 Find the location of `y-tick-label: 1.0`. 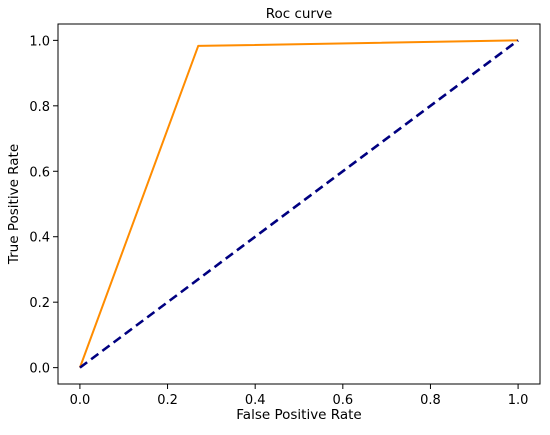

y-tick-label: 1.0 is located at coordinates (39, 41).